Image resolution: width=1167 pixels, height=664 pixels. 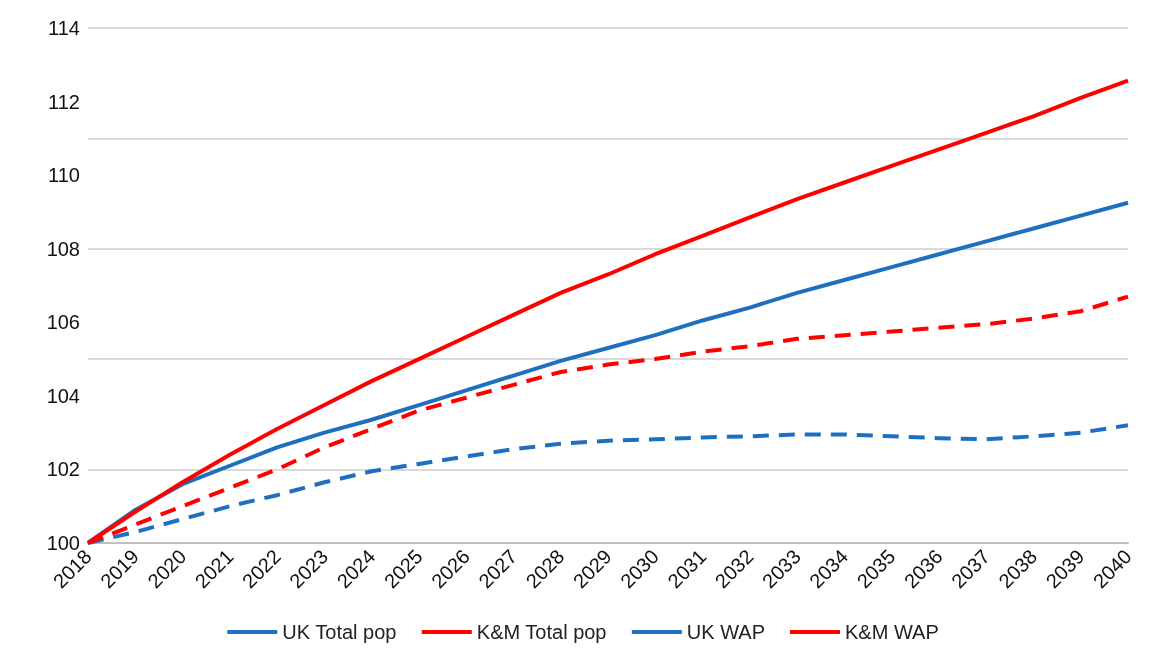 What do you see at coordinates (541, 632) in the screenshot?
I see `legend-label: K&M Total pop` at bounding box center [541, 632].